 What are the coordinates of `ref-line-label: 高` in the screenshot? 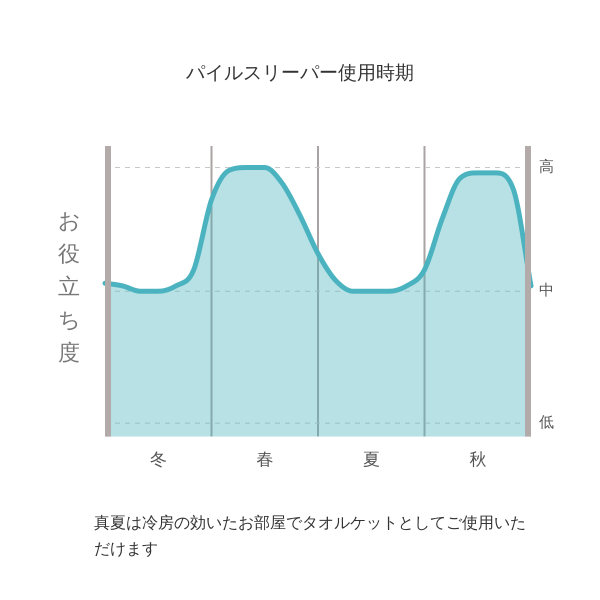 It's located at (546, 166).